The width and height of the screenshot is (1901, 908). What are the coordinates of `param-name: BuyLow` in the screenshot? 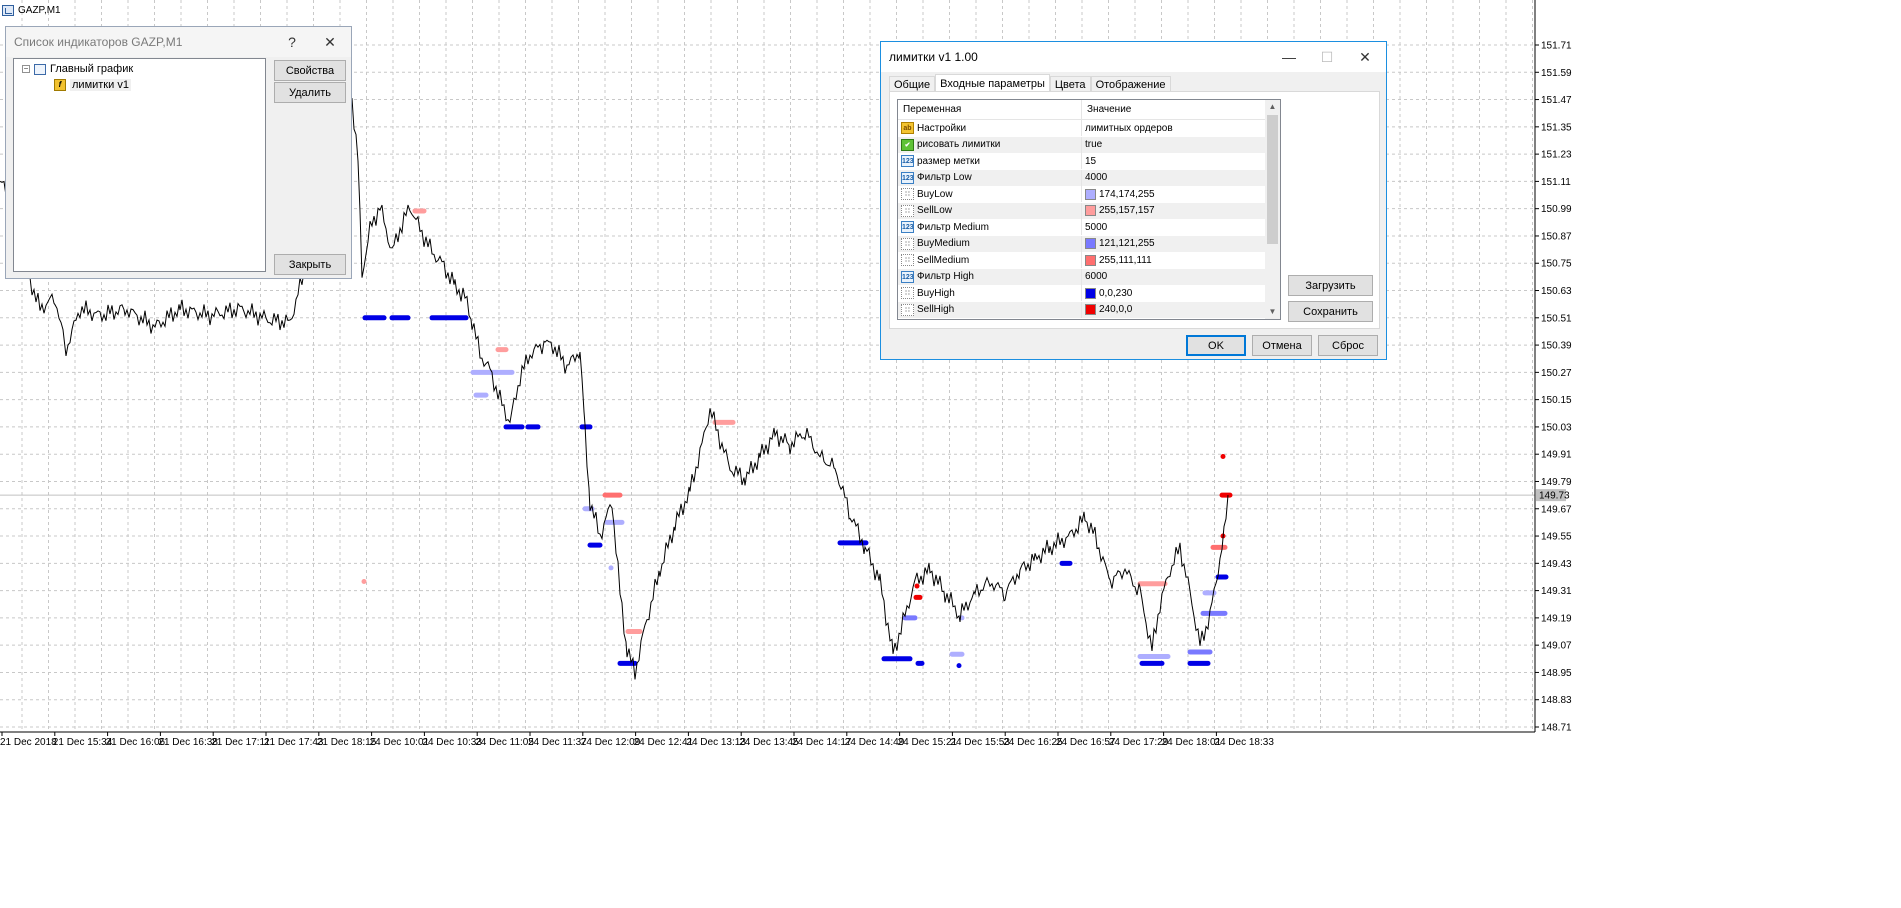 It's located at (935, 194).